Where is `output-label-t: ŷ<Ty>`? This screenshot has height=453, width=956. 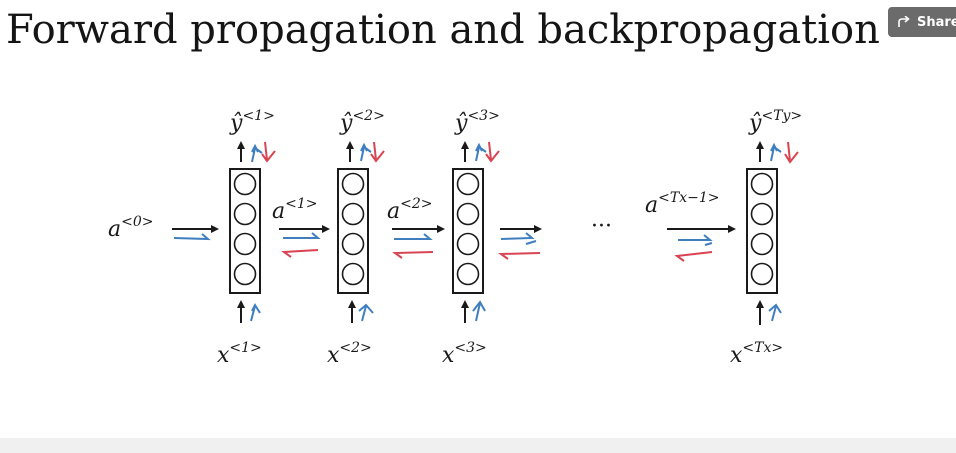 output-label-t: ŷ<Ty> is located at coordinates (775, 122).